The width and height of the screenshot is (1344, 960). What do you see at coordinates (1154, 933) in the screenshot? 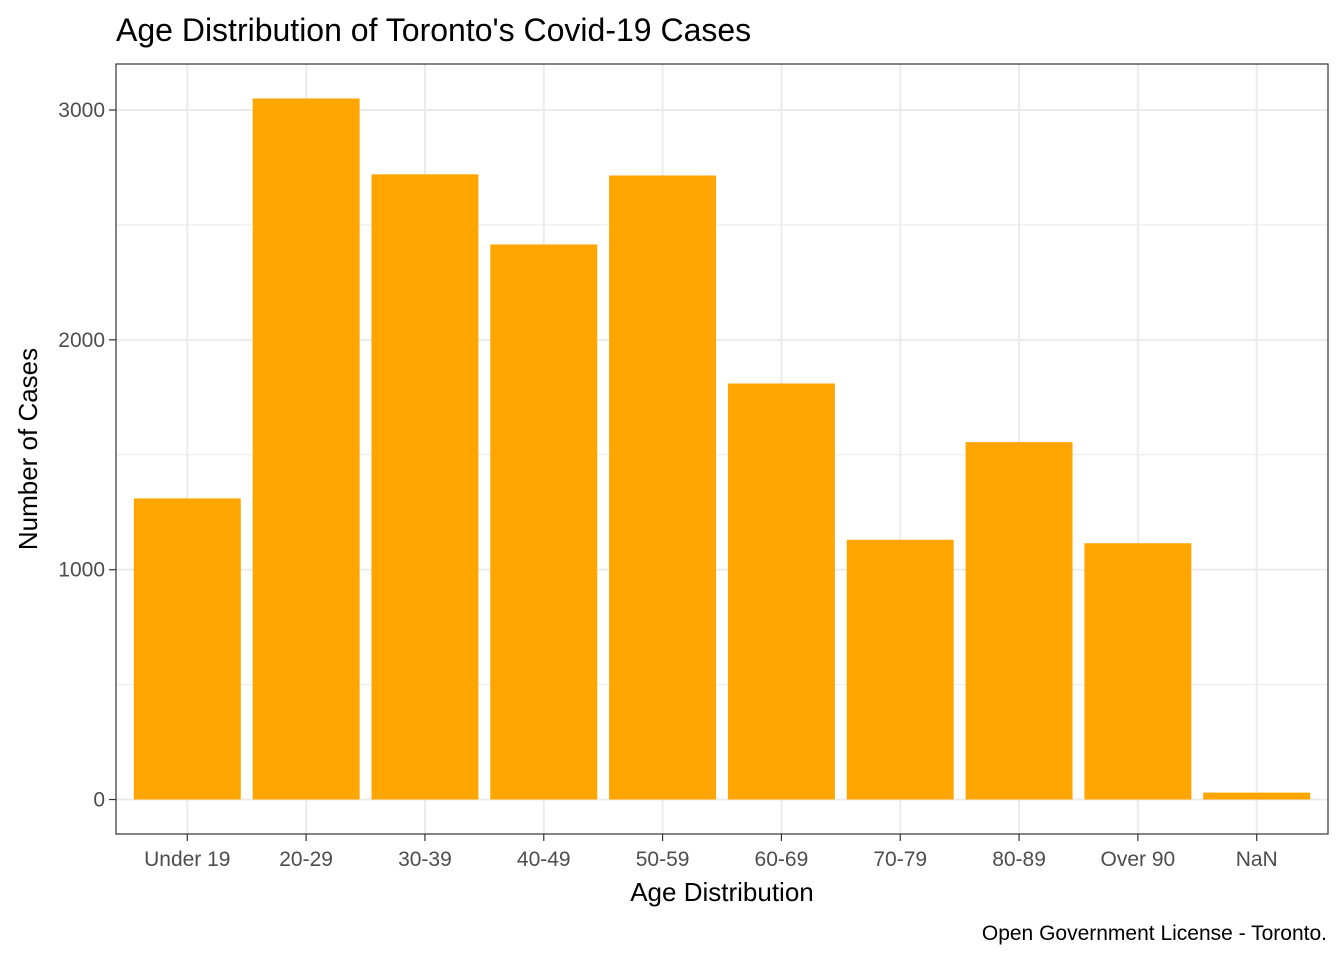
I see `chart-caption: Open Government License - Toronto.` at bounding box center [1154, 933].